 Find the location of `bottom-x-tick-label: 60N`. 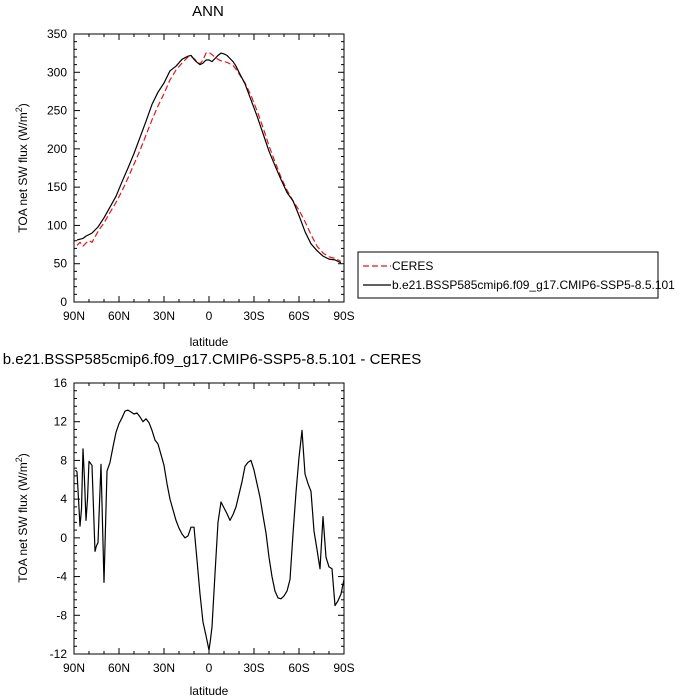

bottom-x-tick-label: 60N is located at coordinates (119, 668).